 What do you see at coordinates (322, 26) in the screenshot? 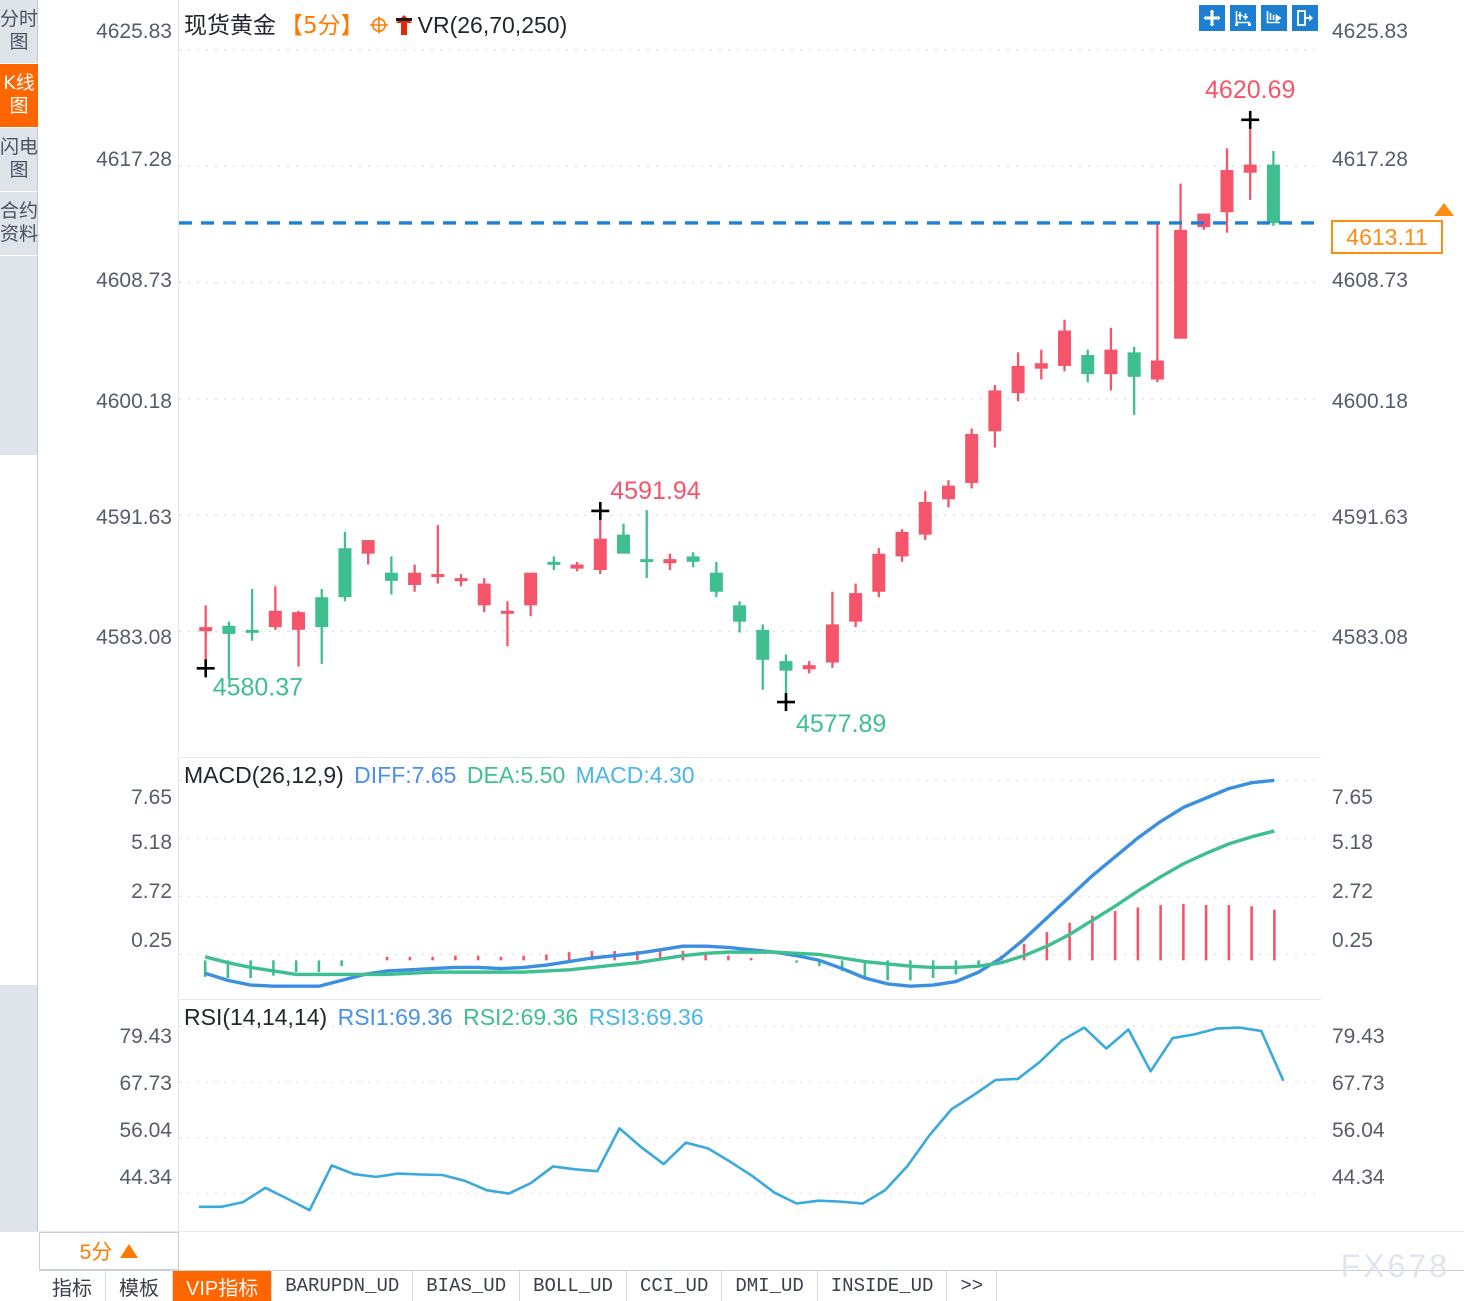
I see `period-label: 【5分】` at bounding box center [322, 26].